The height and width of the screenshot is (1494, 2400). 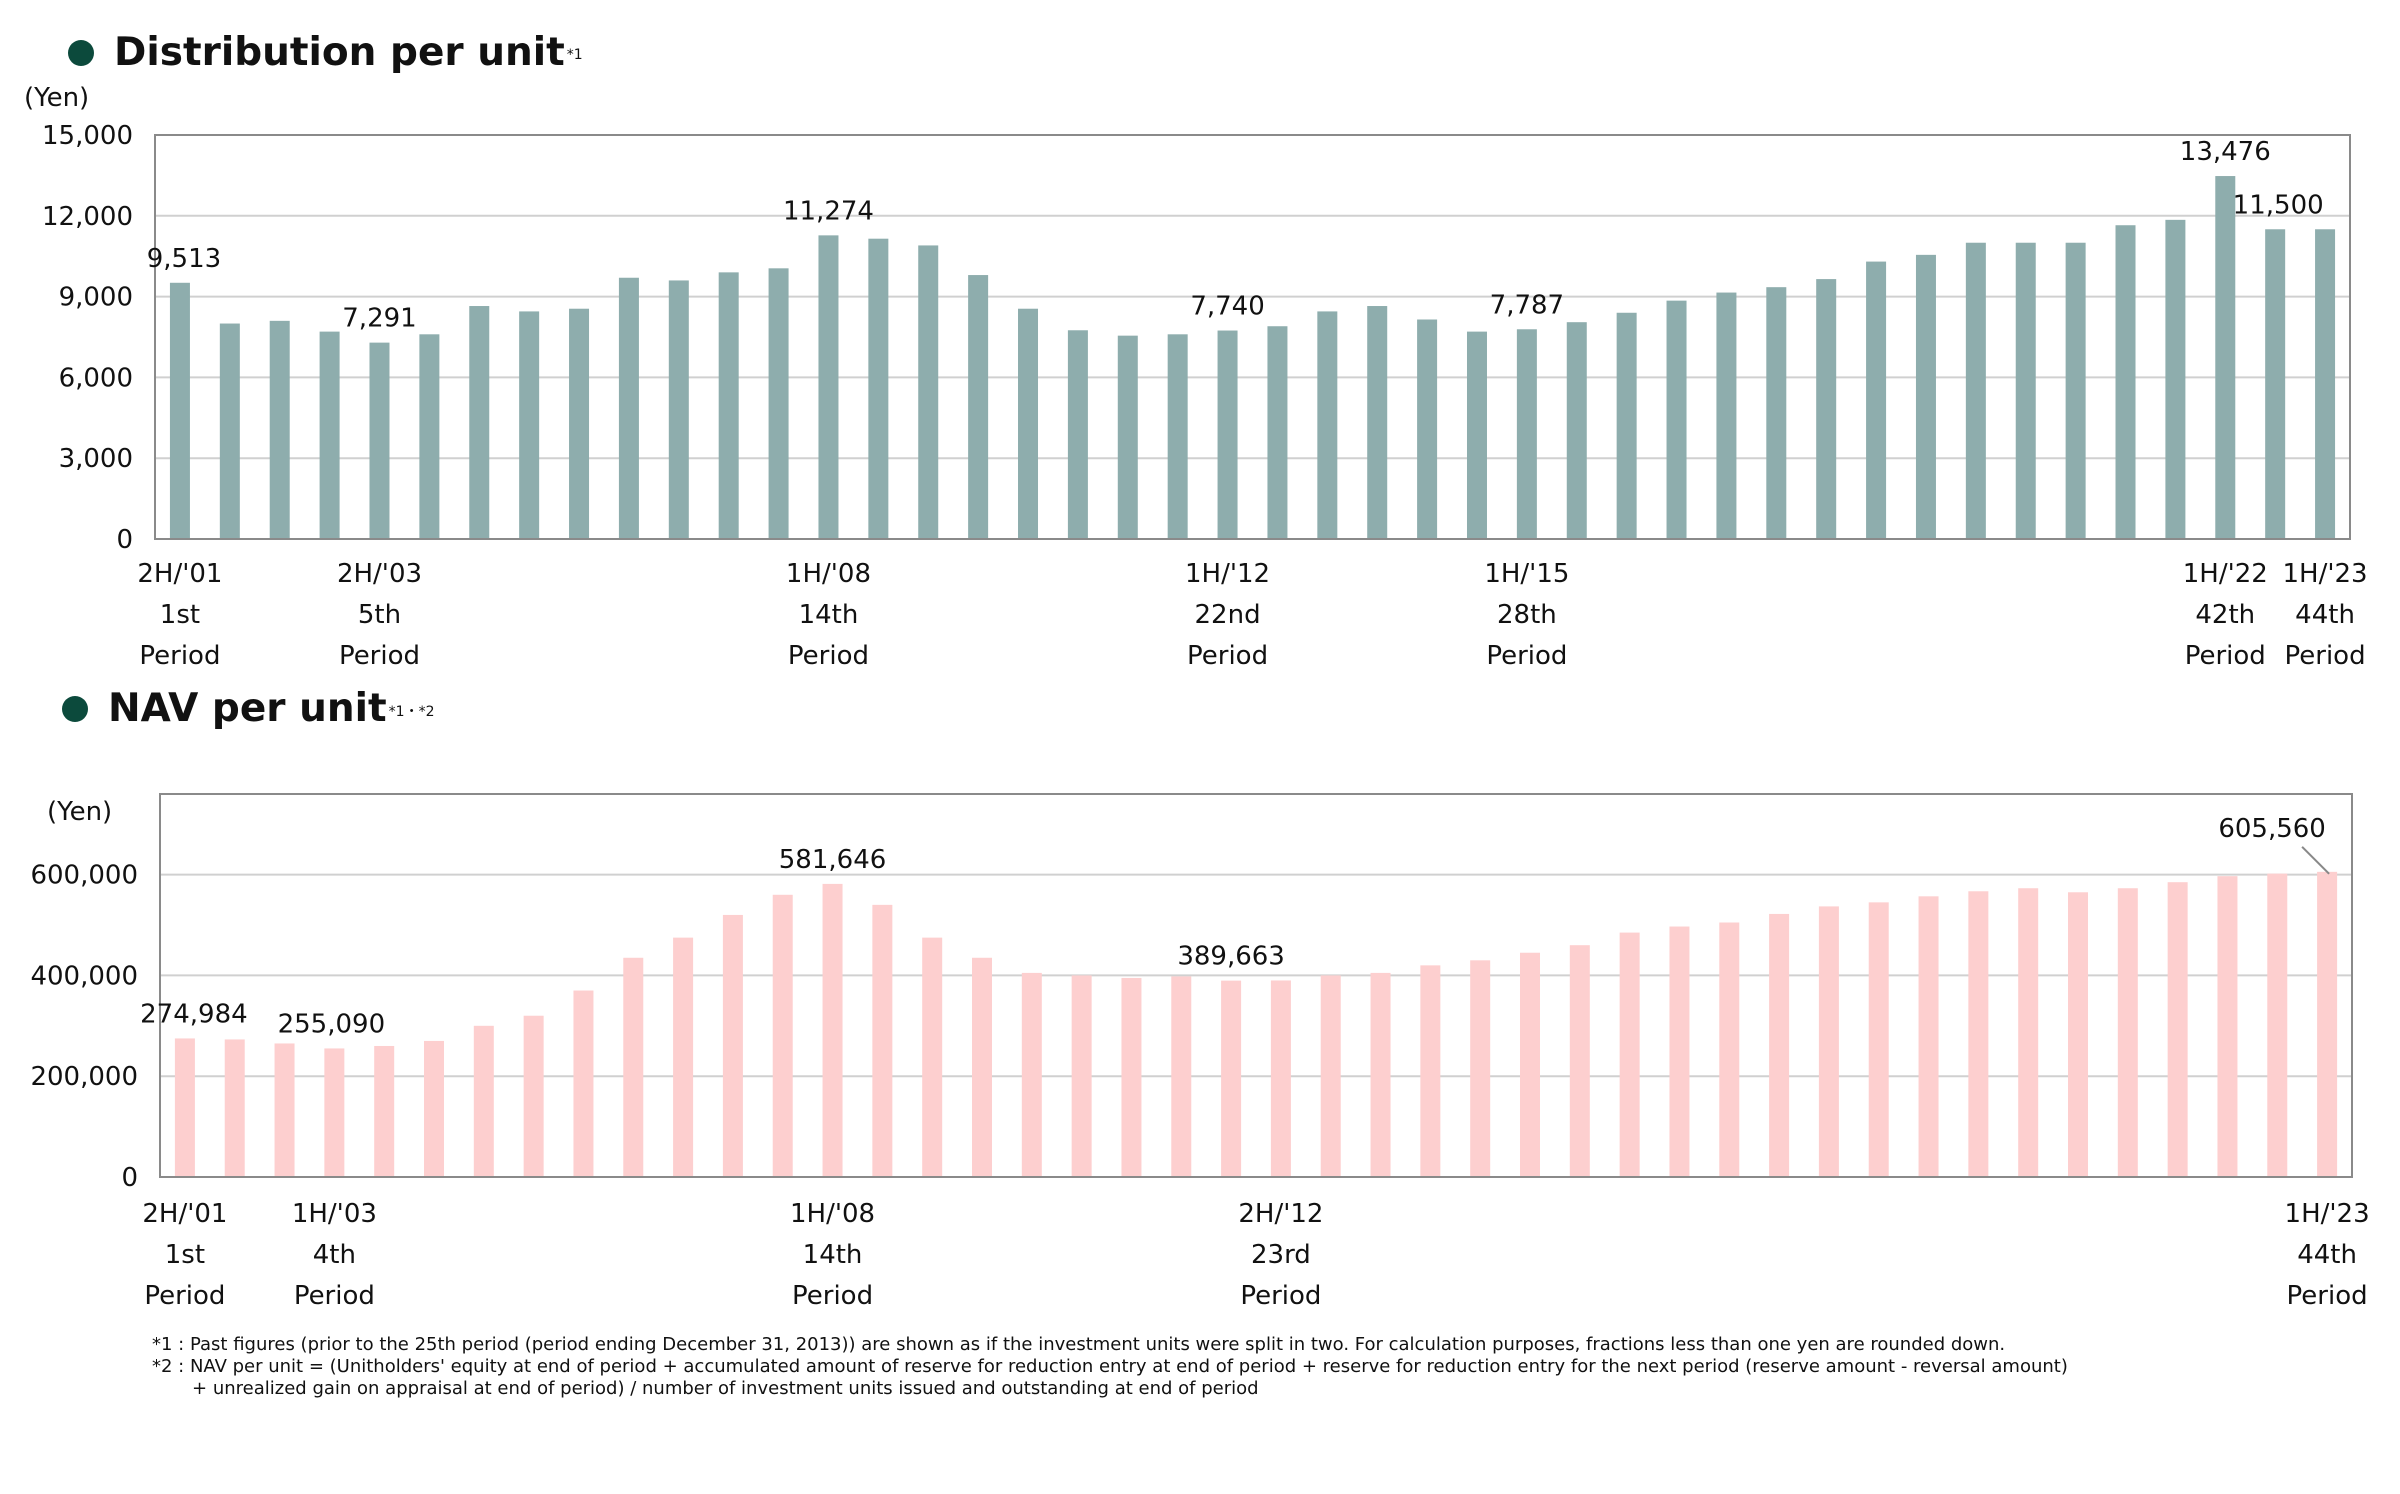 What do you see at coordinates (828, 211) in the screenshot?
I see `value-label: 11,274` at bounding box center [828, 211].